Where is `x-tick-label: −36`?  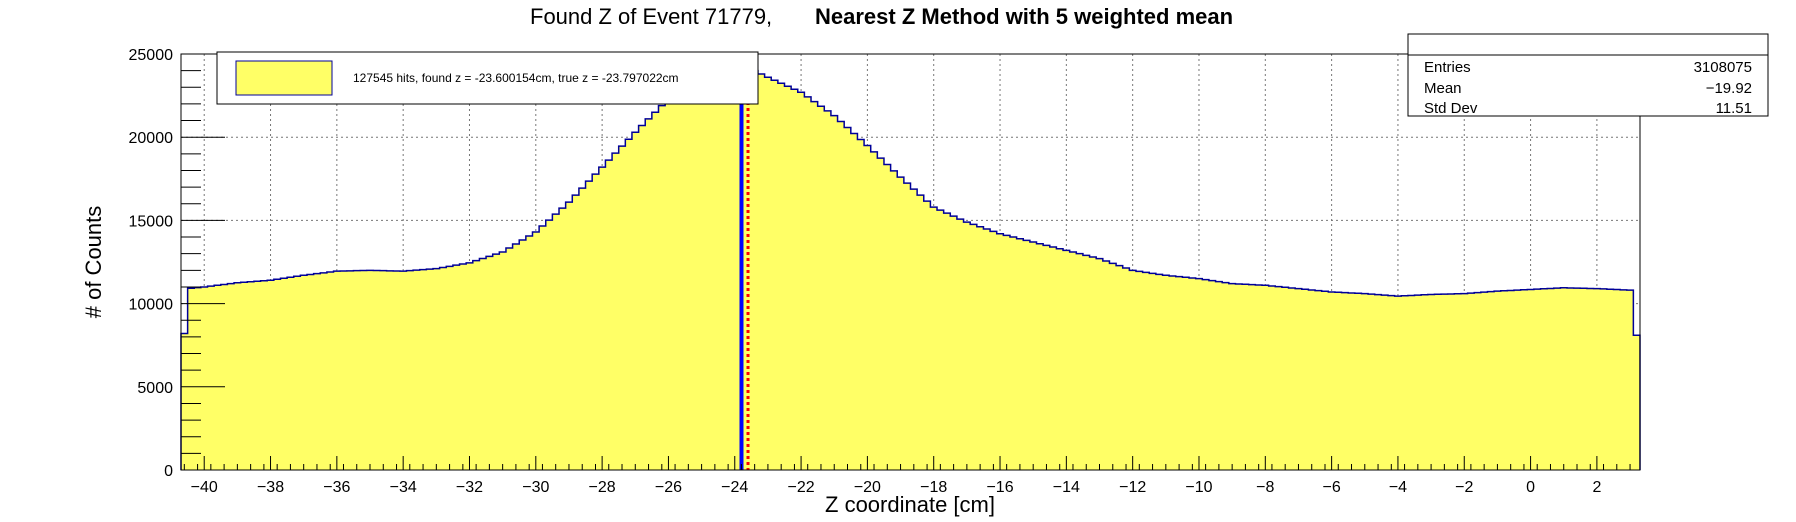 x-tick-label: −36 is located at coordinates (336, 487).